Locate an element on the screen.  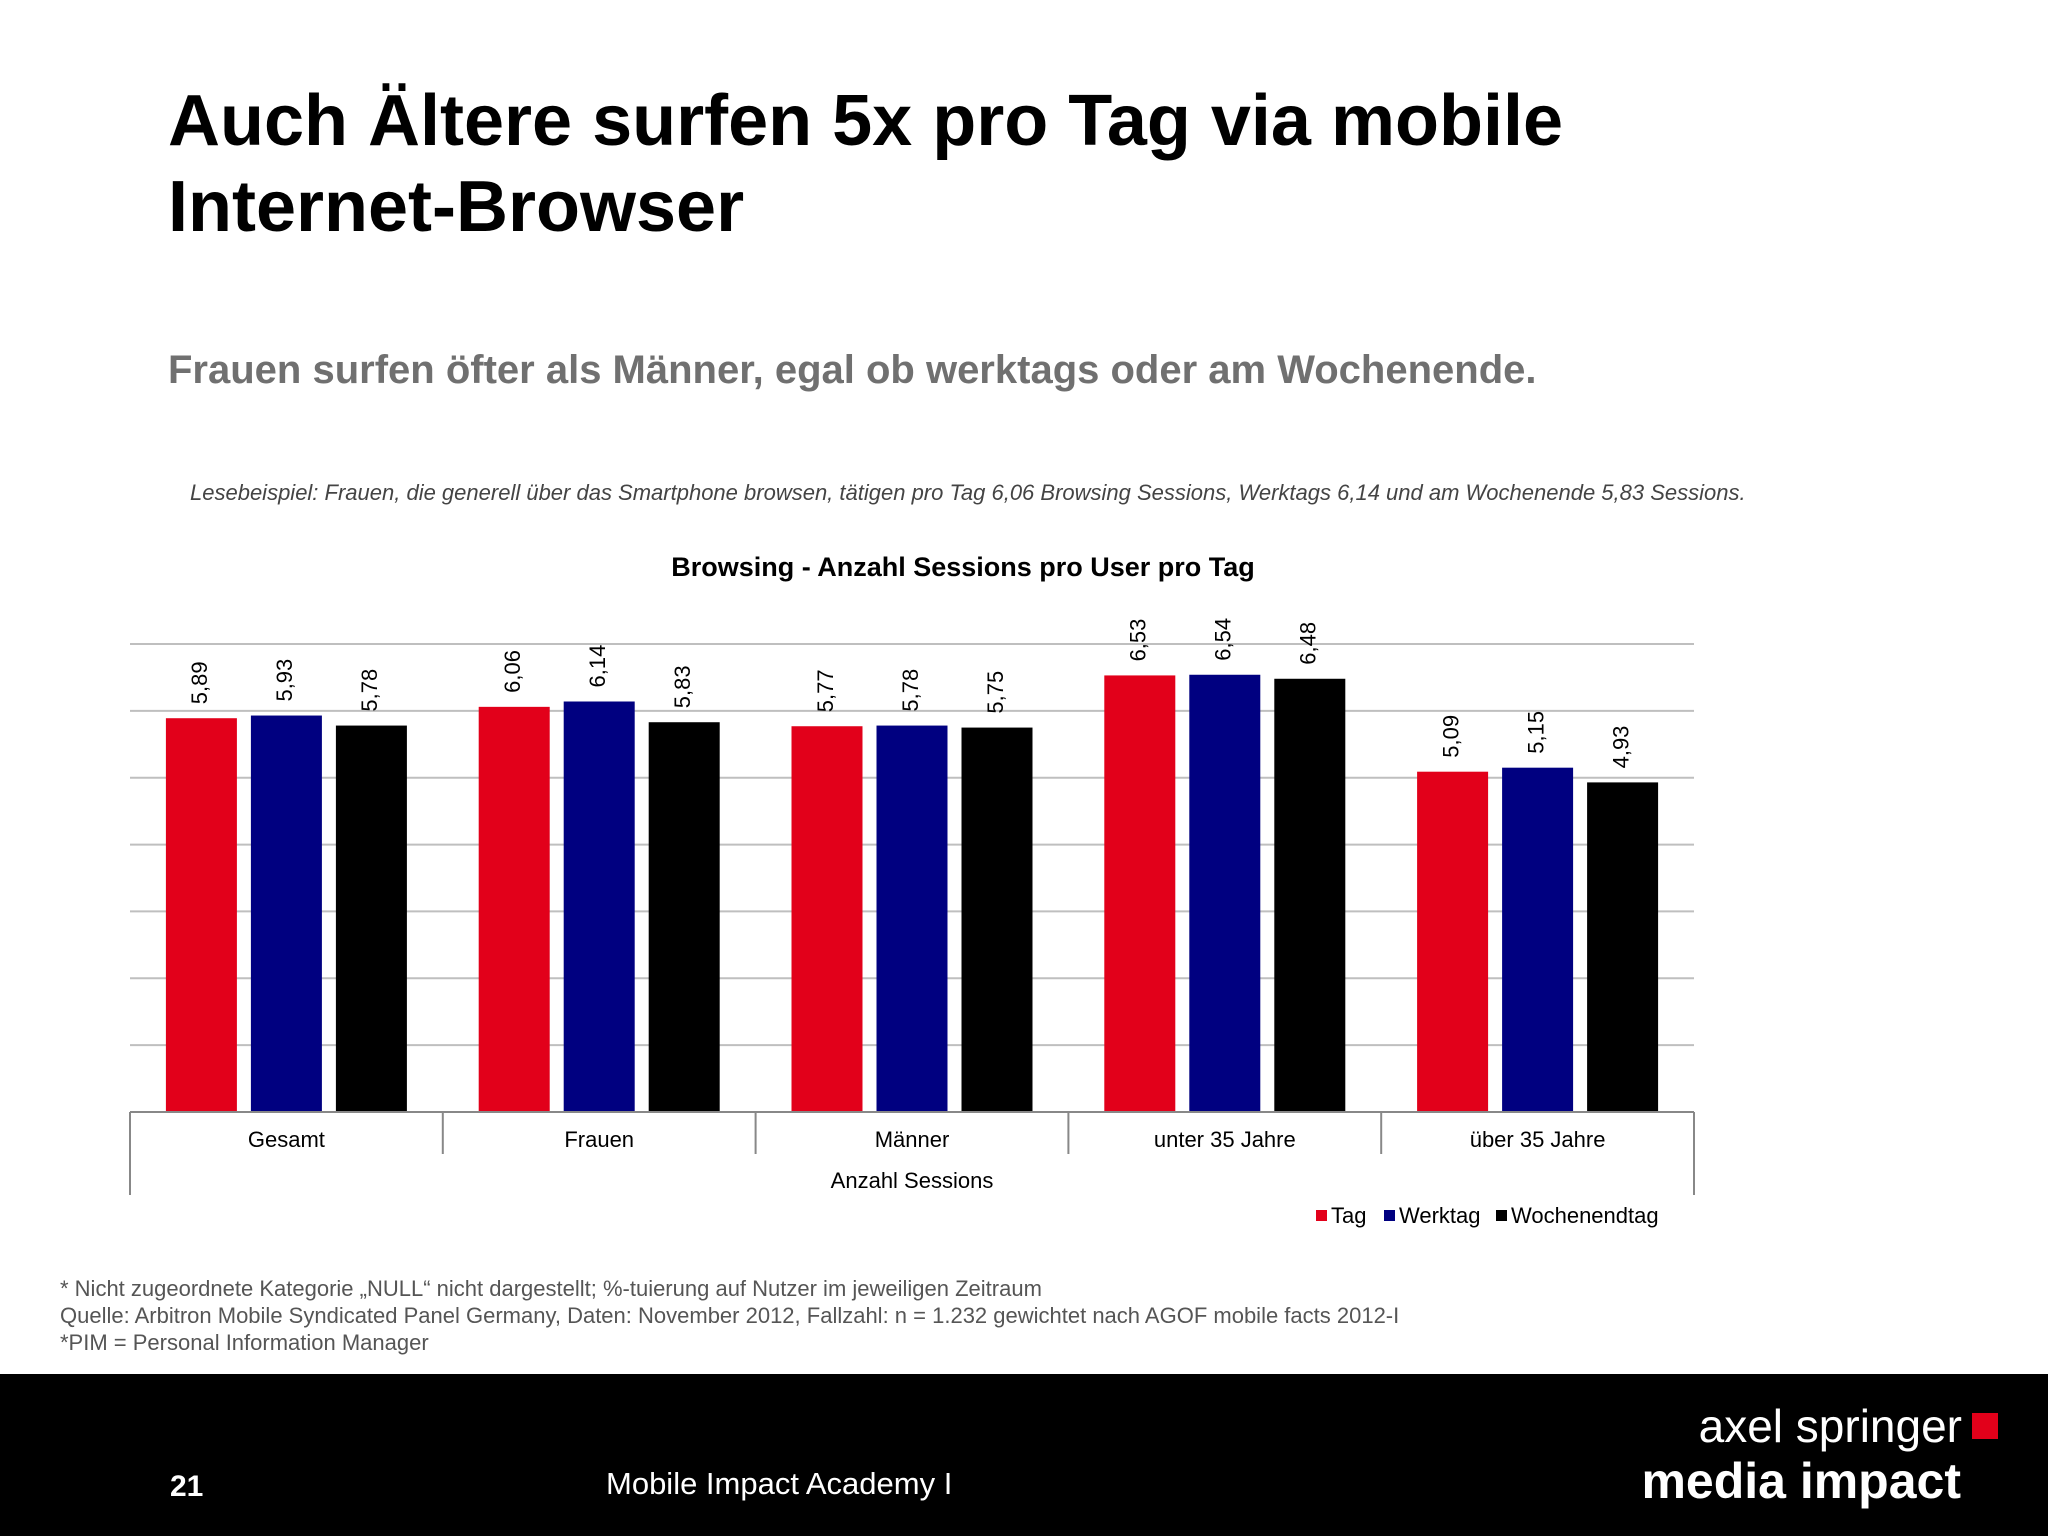
data-label: 5,83 is located at coordinates (682, 686).